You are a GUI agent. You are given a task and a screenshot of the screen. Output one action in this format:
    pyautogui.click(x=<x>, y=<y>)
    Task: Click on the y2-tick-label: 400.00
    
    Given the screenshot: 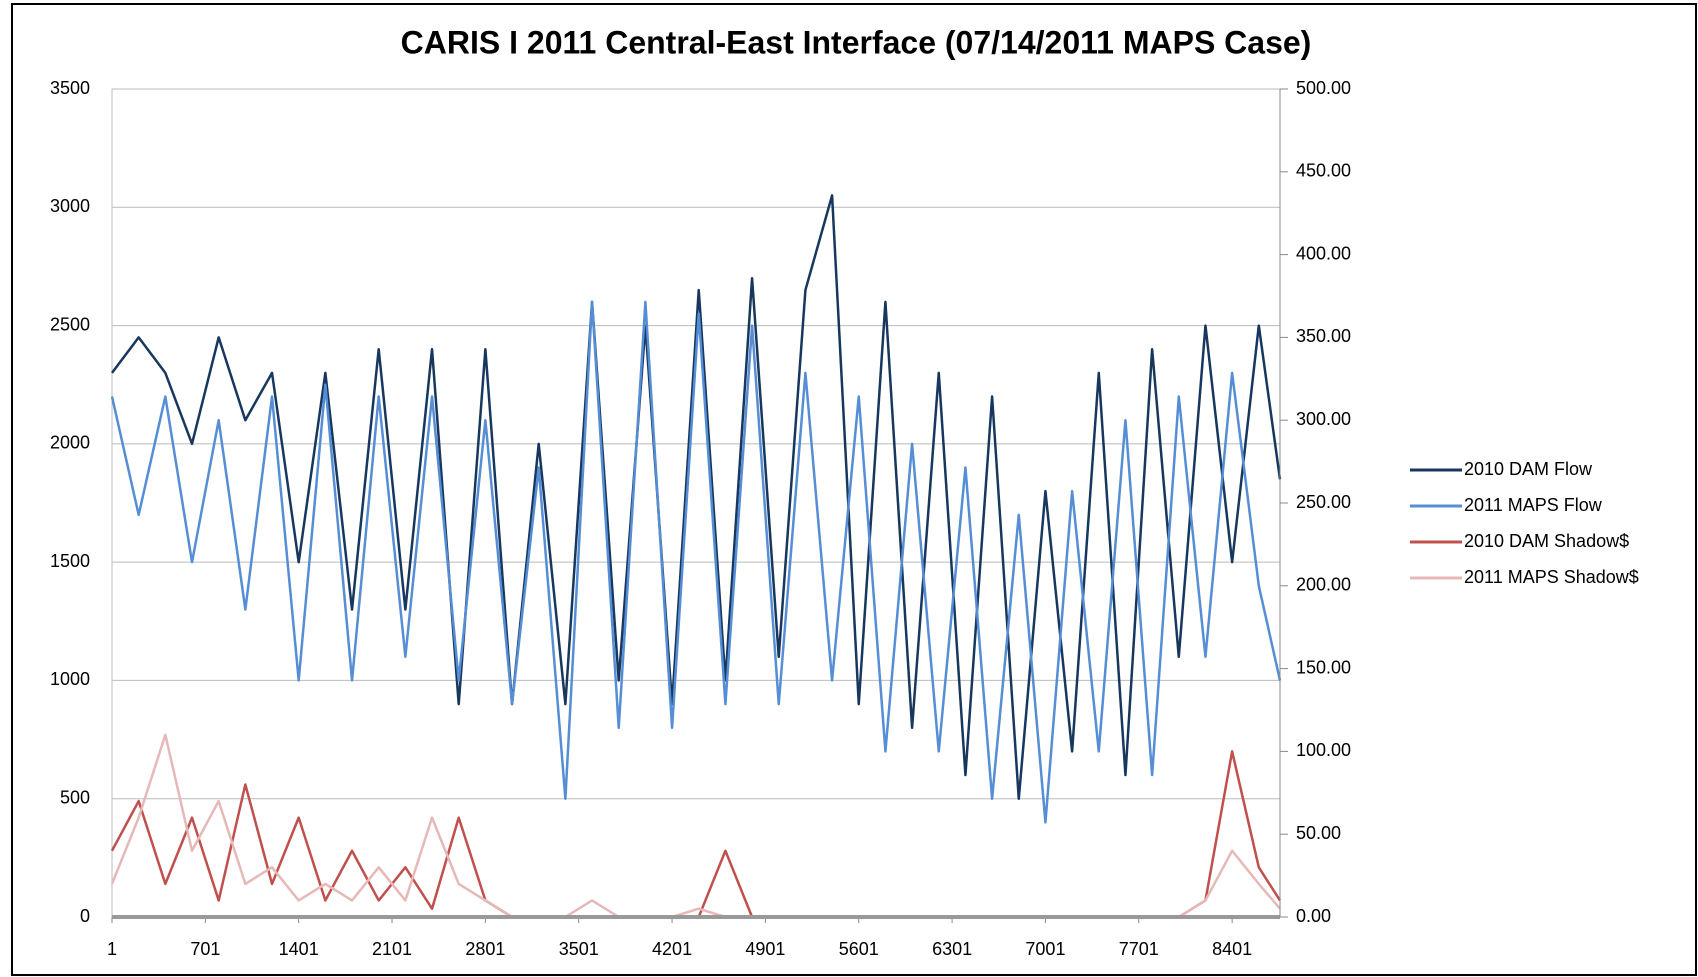 What is the action you would take?
    pyautogui.click(x=1323, y=253)
    